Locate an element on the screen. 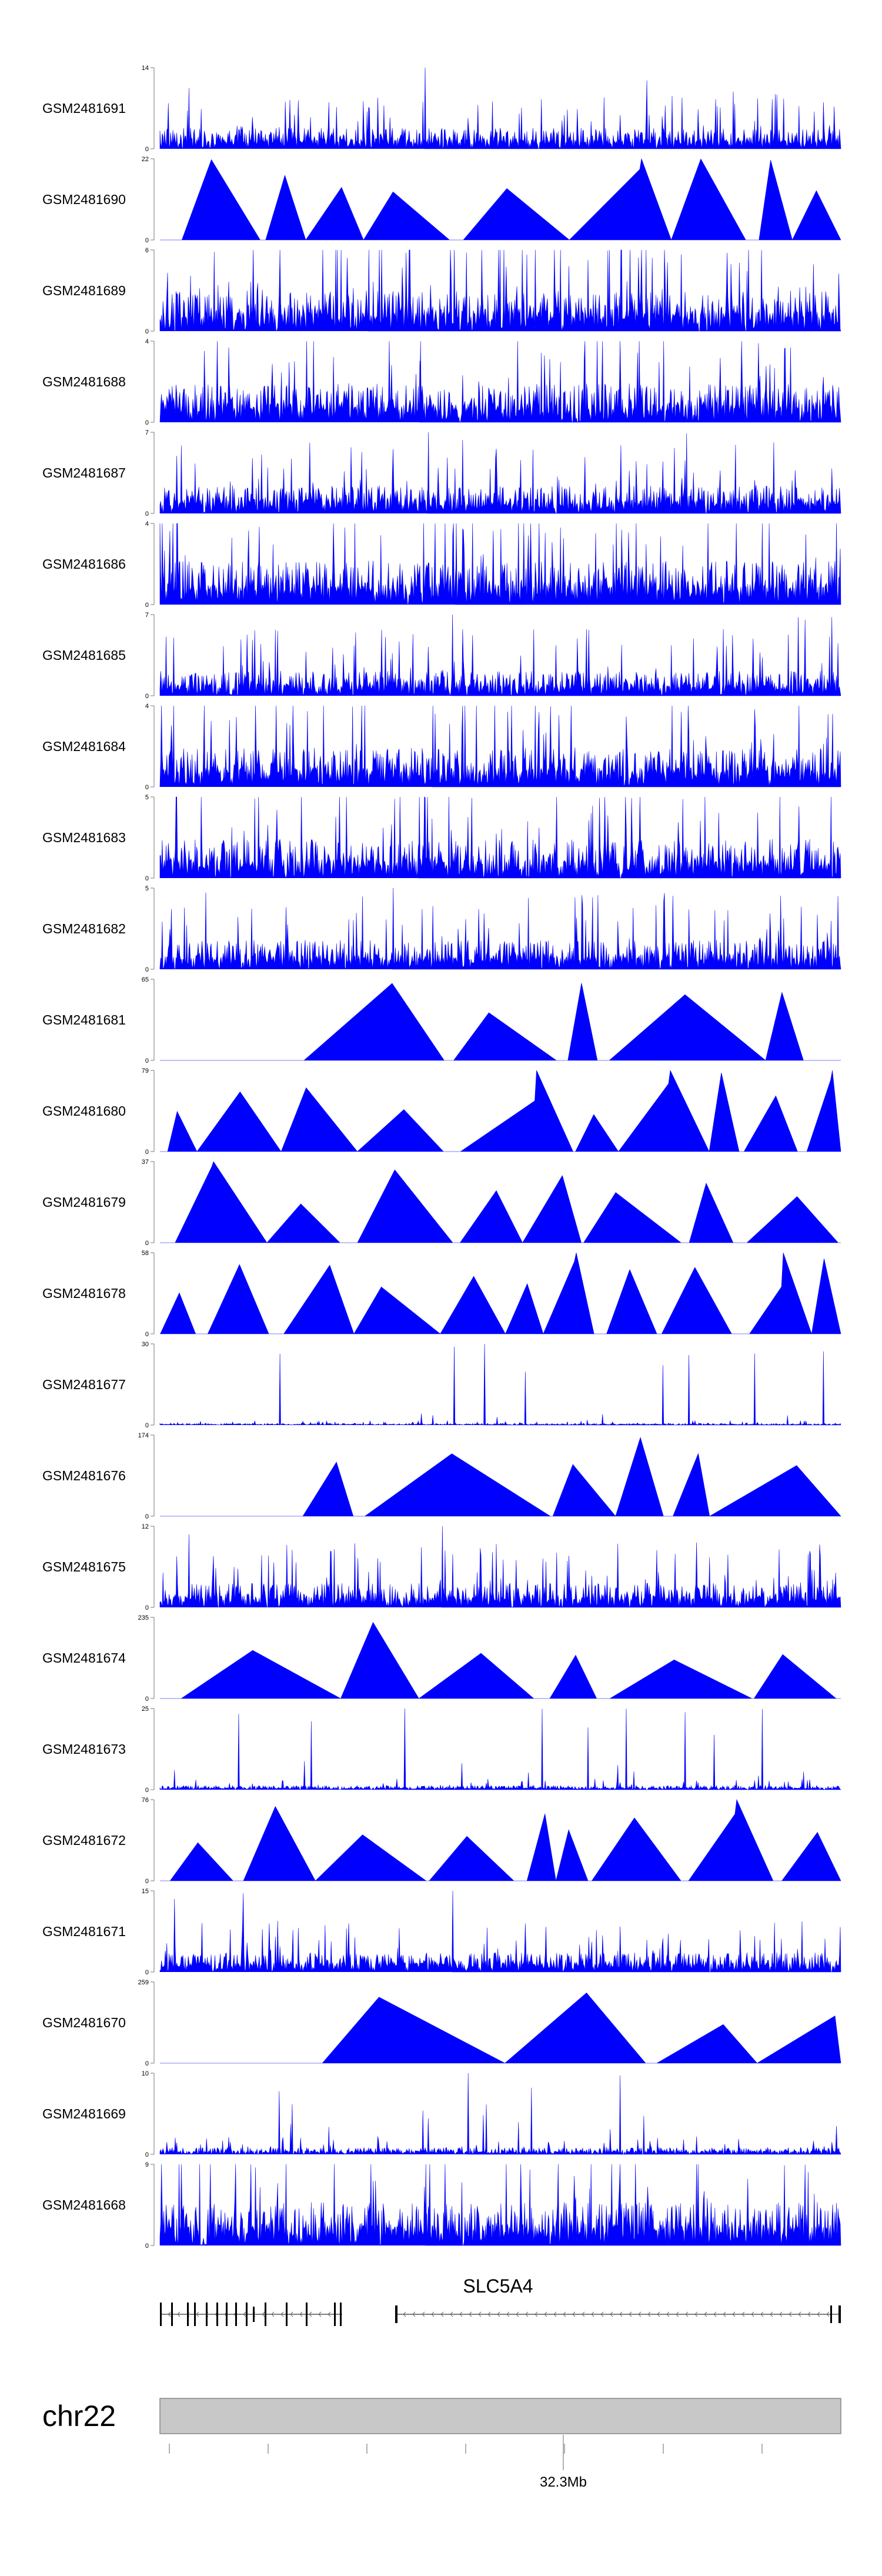  y-max-label: 58 is located at coordinates (145, 1253).